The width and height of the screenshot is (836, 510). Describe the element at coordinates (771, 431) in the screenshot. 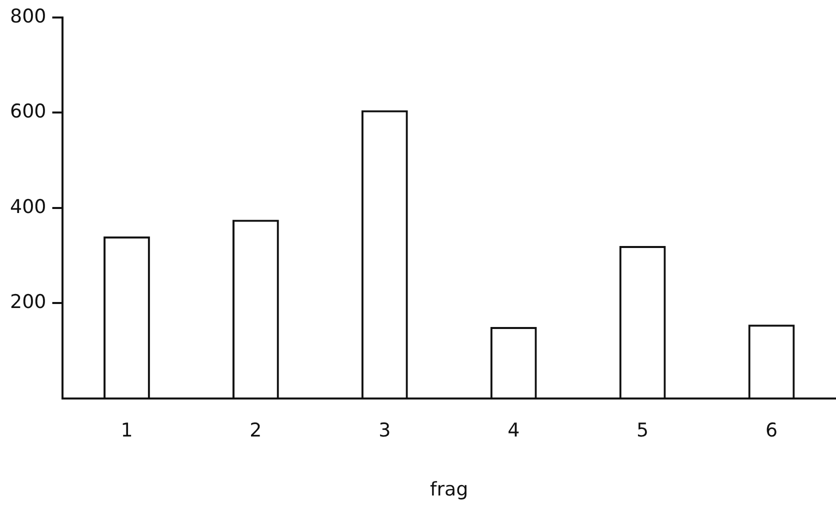

I see `x-tick-label: 6` at that location.